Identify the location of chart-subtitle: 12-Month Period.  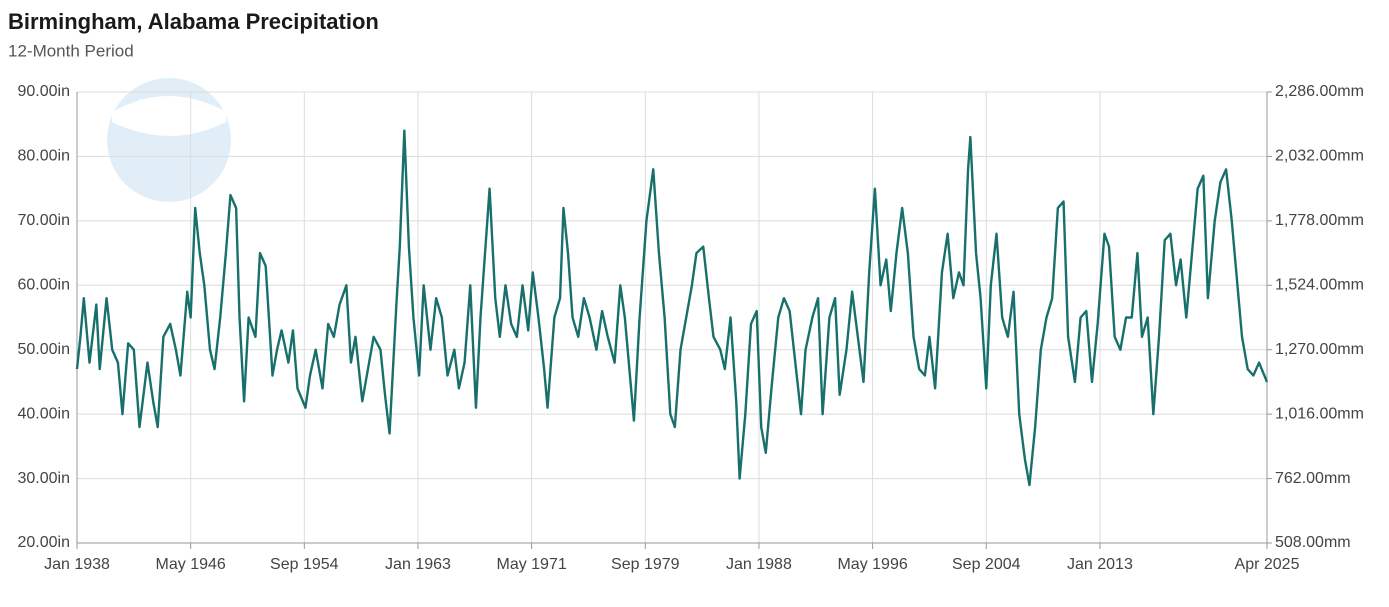
(71, 50).